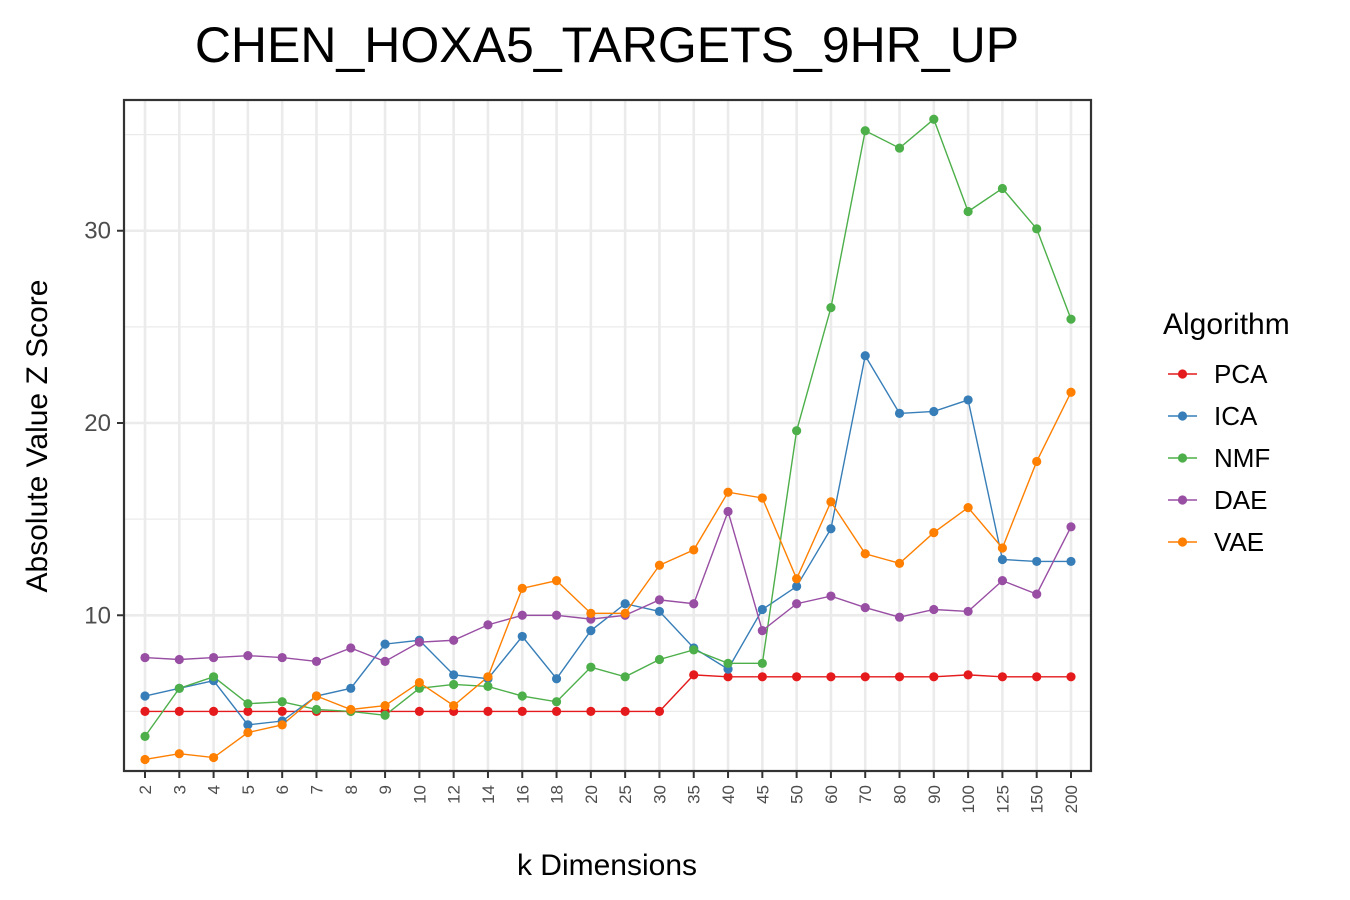  Describe the element at coordinates (934, 794) in the screenshot. I see `x-tick-label: 90` at that location.